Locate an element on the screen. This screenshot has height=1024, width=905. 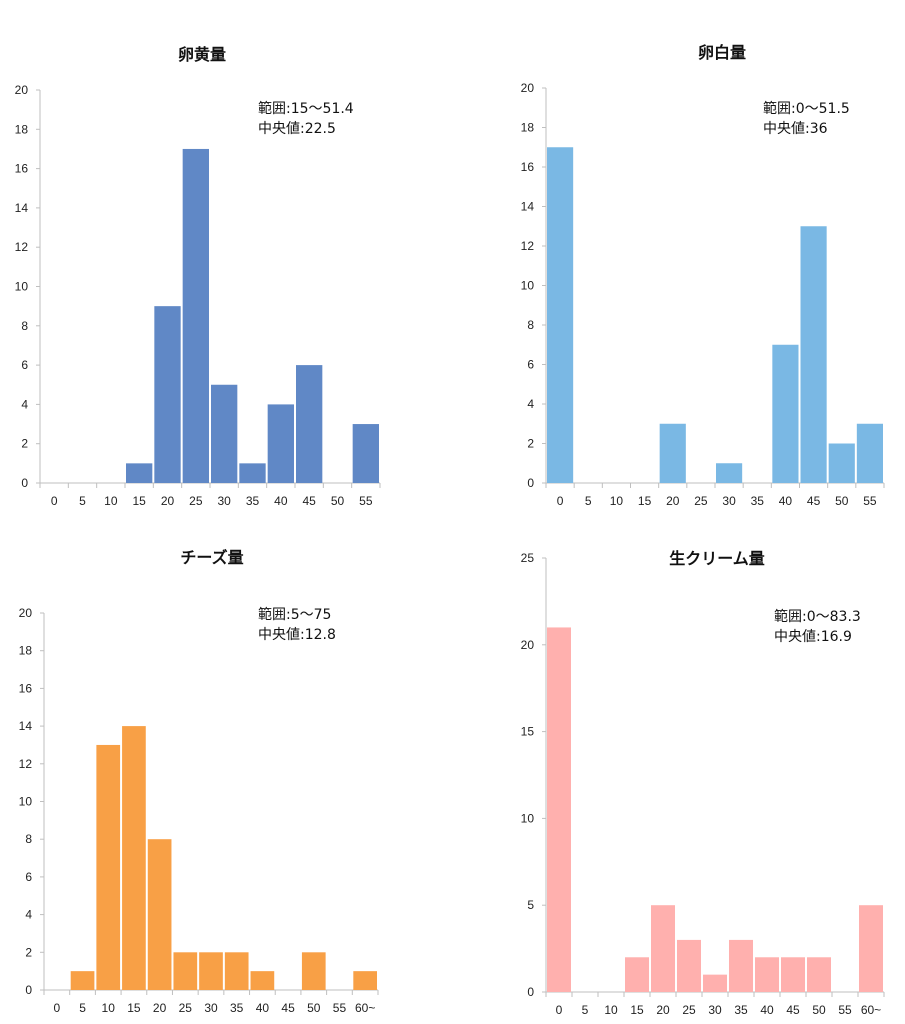
chart-1-x-tick-label: 25 is located at coordinates (701, 501).